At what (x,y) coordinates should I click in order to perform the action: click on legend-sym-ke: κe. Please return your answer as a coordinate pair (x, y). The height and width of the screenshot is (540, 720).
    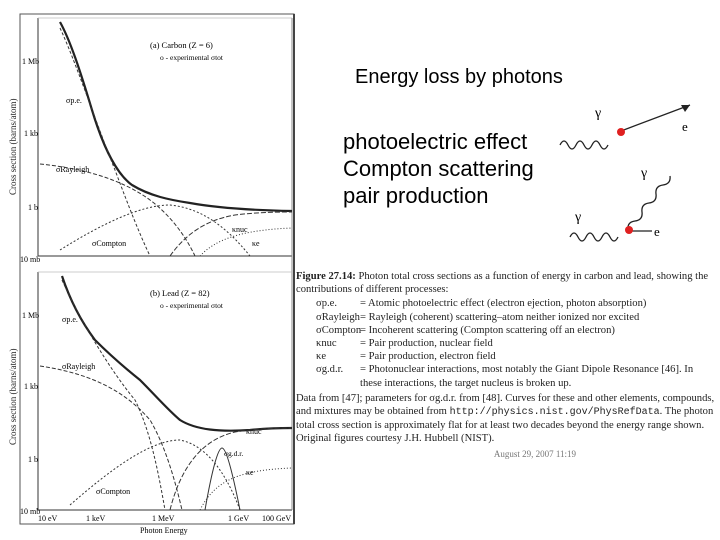
    Looking at the image, I should click on (321, 357).